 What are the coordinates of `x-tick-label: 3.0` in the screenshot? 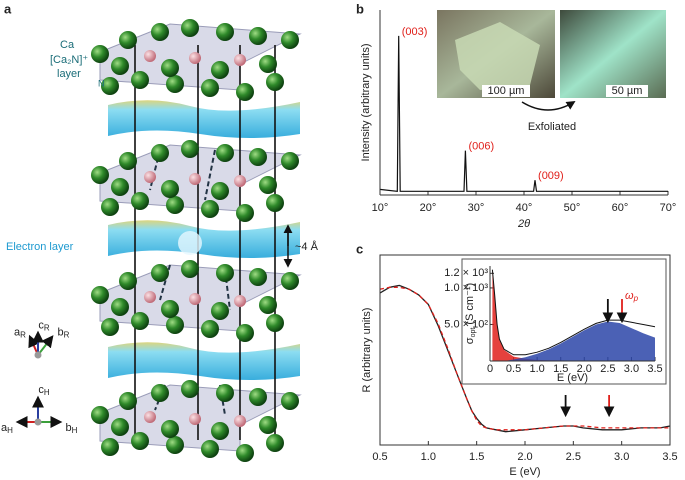 It's located at (631, 369).